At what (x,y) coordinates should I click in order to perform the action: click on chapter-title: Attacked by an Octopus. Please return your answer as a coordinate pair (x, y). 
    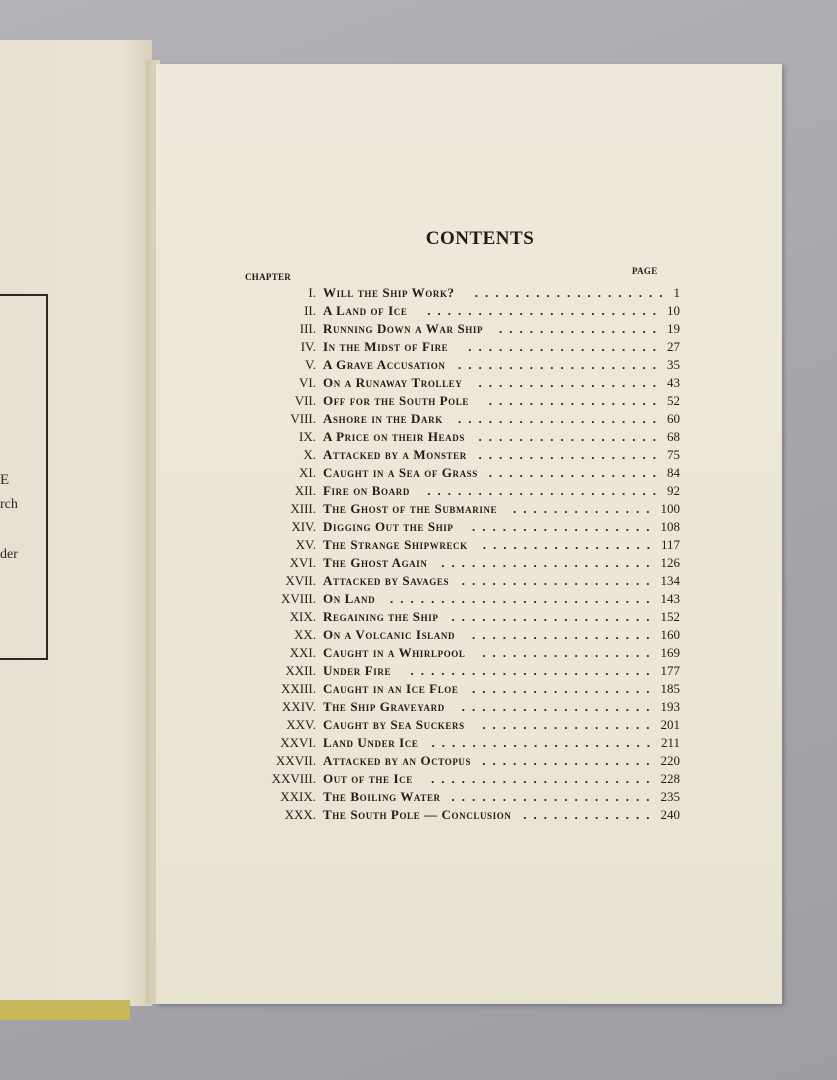
    Looking at the image, I should click on (397, 760).